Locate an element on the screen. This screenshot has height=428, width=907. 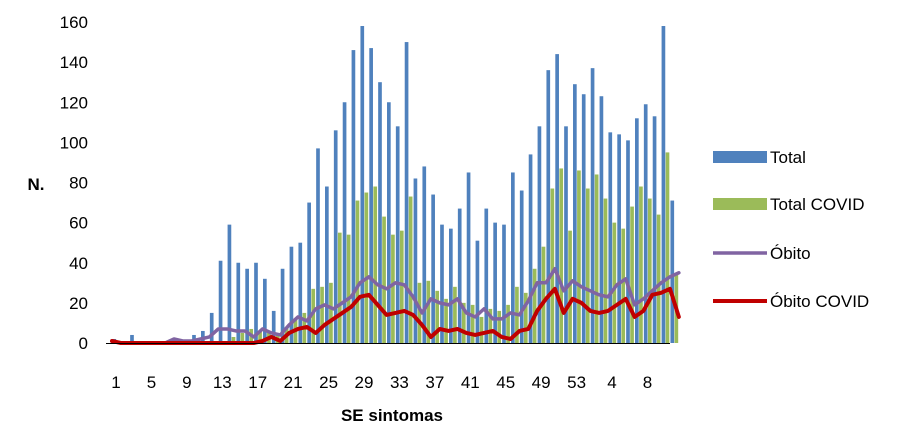
legend-swatch-total is located at coordinates (740, 157).